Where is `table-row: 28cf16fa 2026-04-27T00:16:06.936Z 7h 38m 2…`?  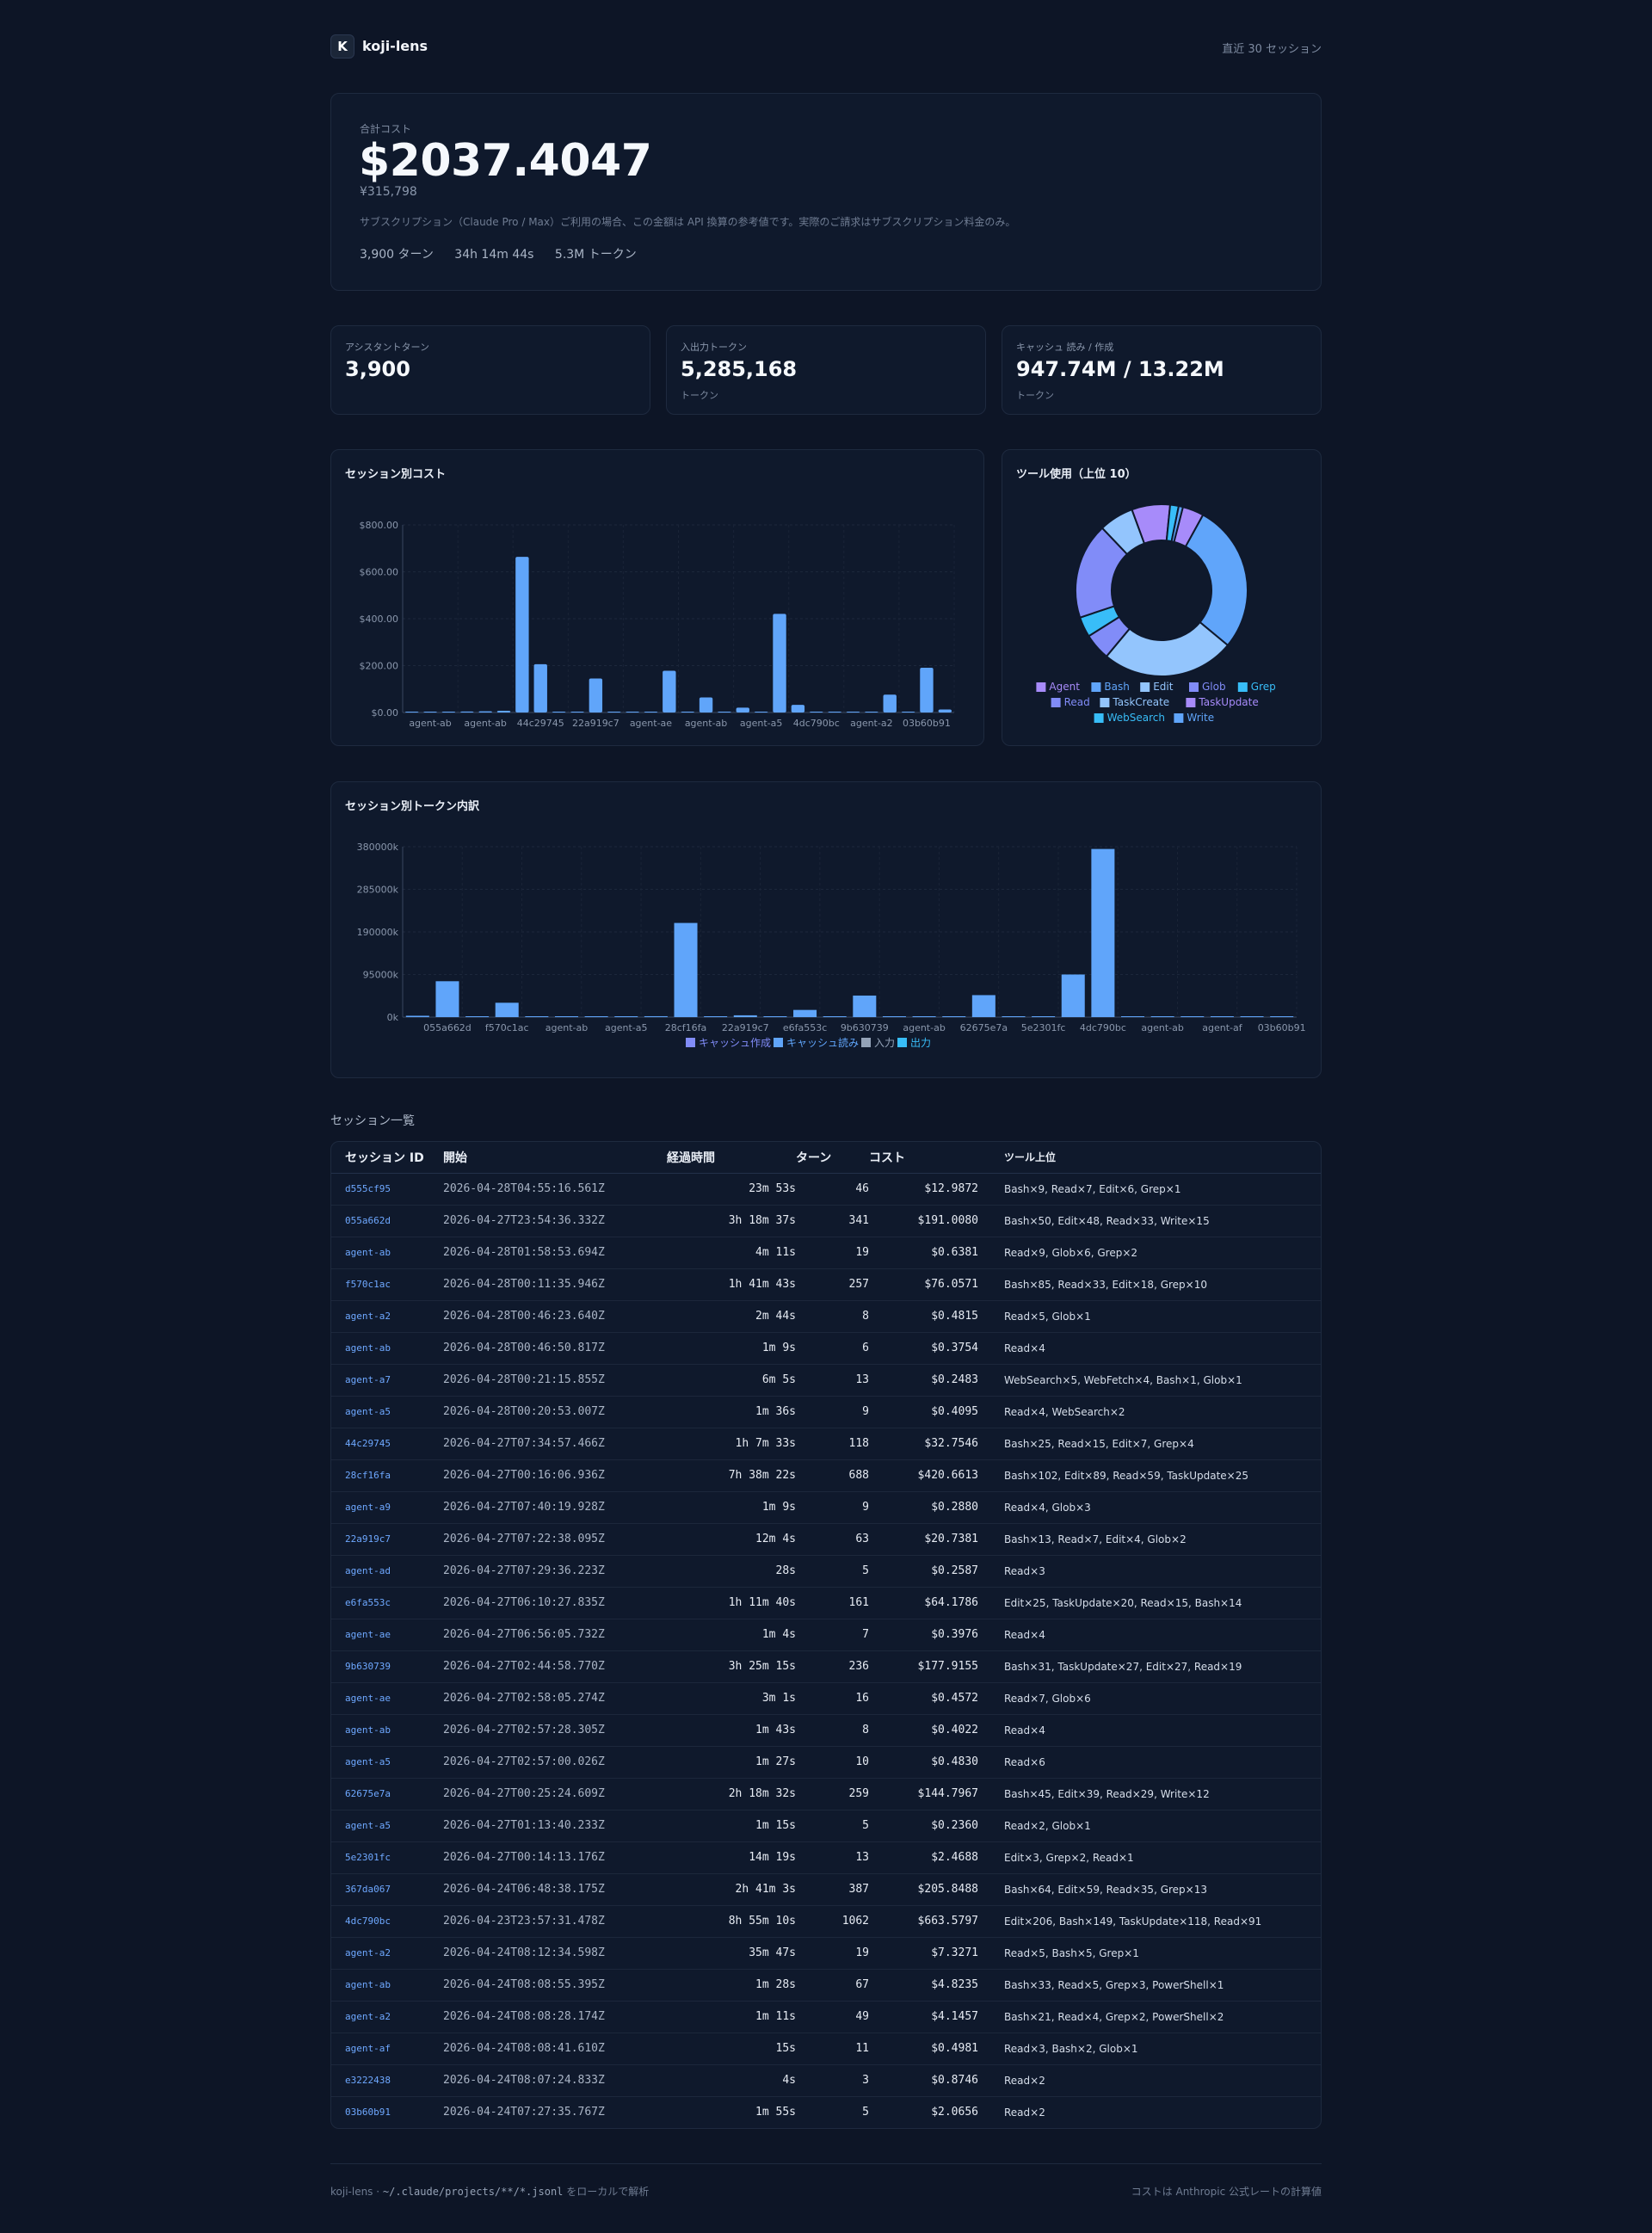
table-row: 28cf16fa 2026-04-27T00:16:06.936Z 7h 38m 2… is located at coordinates (826, 1475).